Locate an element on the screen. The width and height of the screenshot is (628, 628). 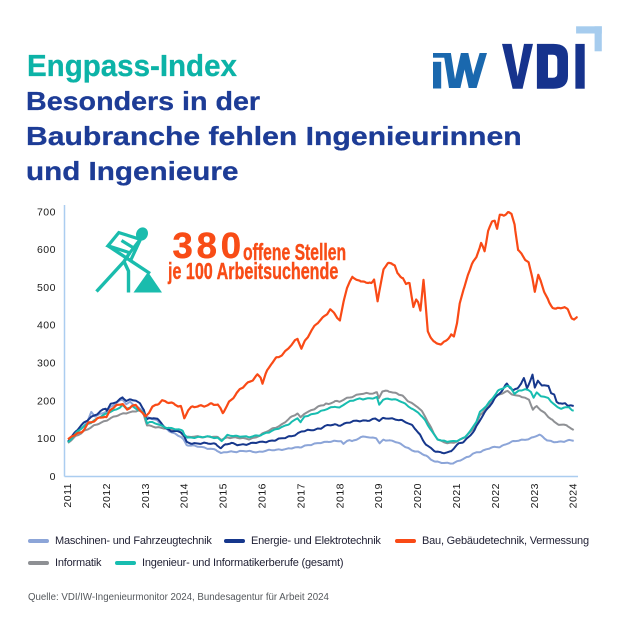
svg-text: 2013 is located at coordinates (146, 495).